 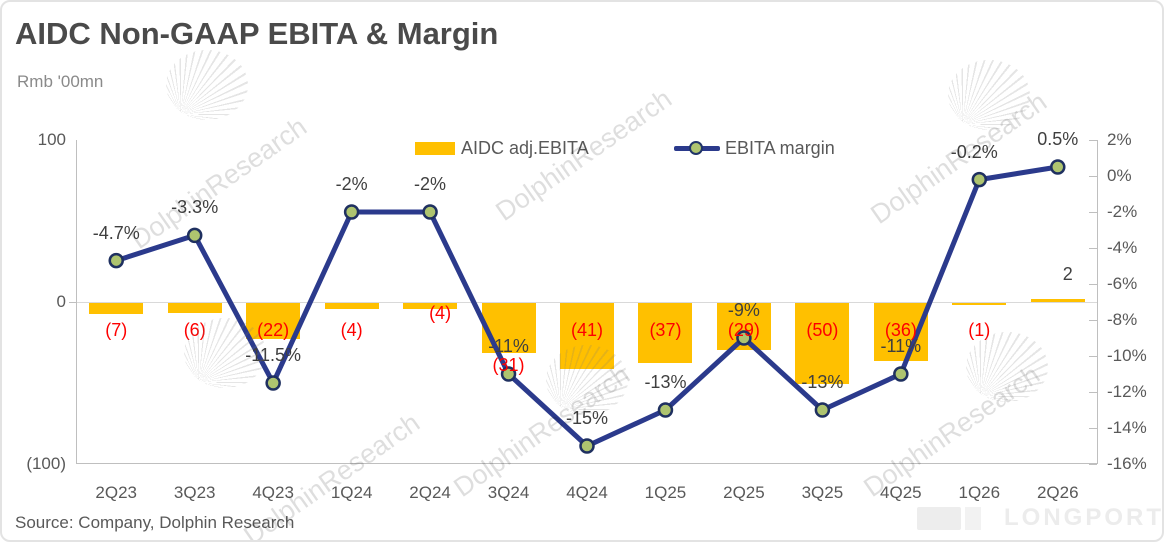 What do you see at coordinates (1058, 139) in the screenshot?
I see `margin-value-label: 0.5%` at bounding box center [1058, 139].